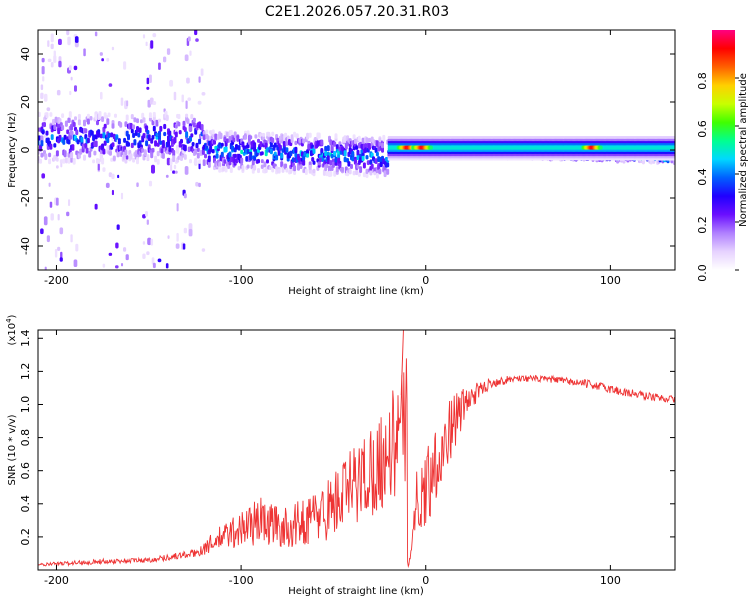  What do you see at coordinates (357, 12) in the screenshot?
I see `figure-title: C2E1.2026.057.20.31.R03` at bounding box center [357, 12].